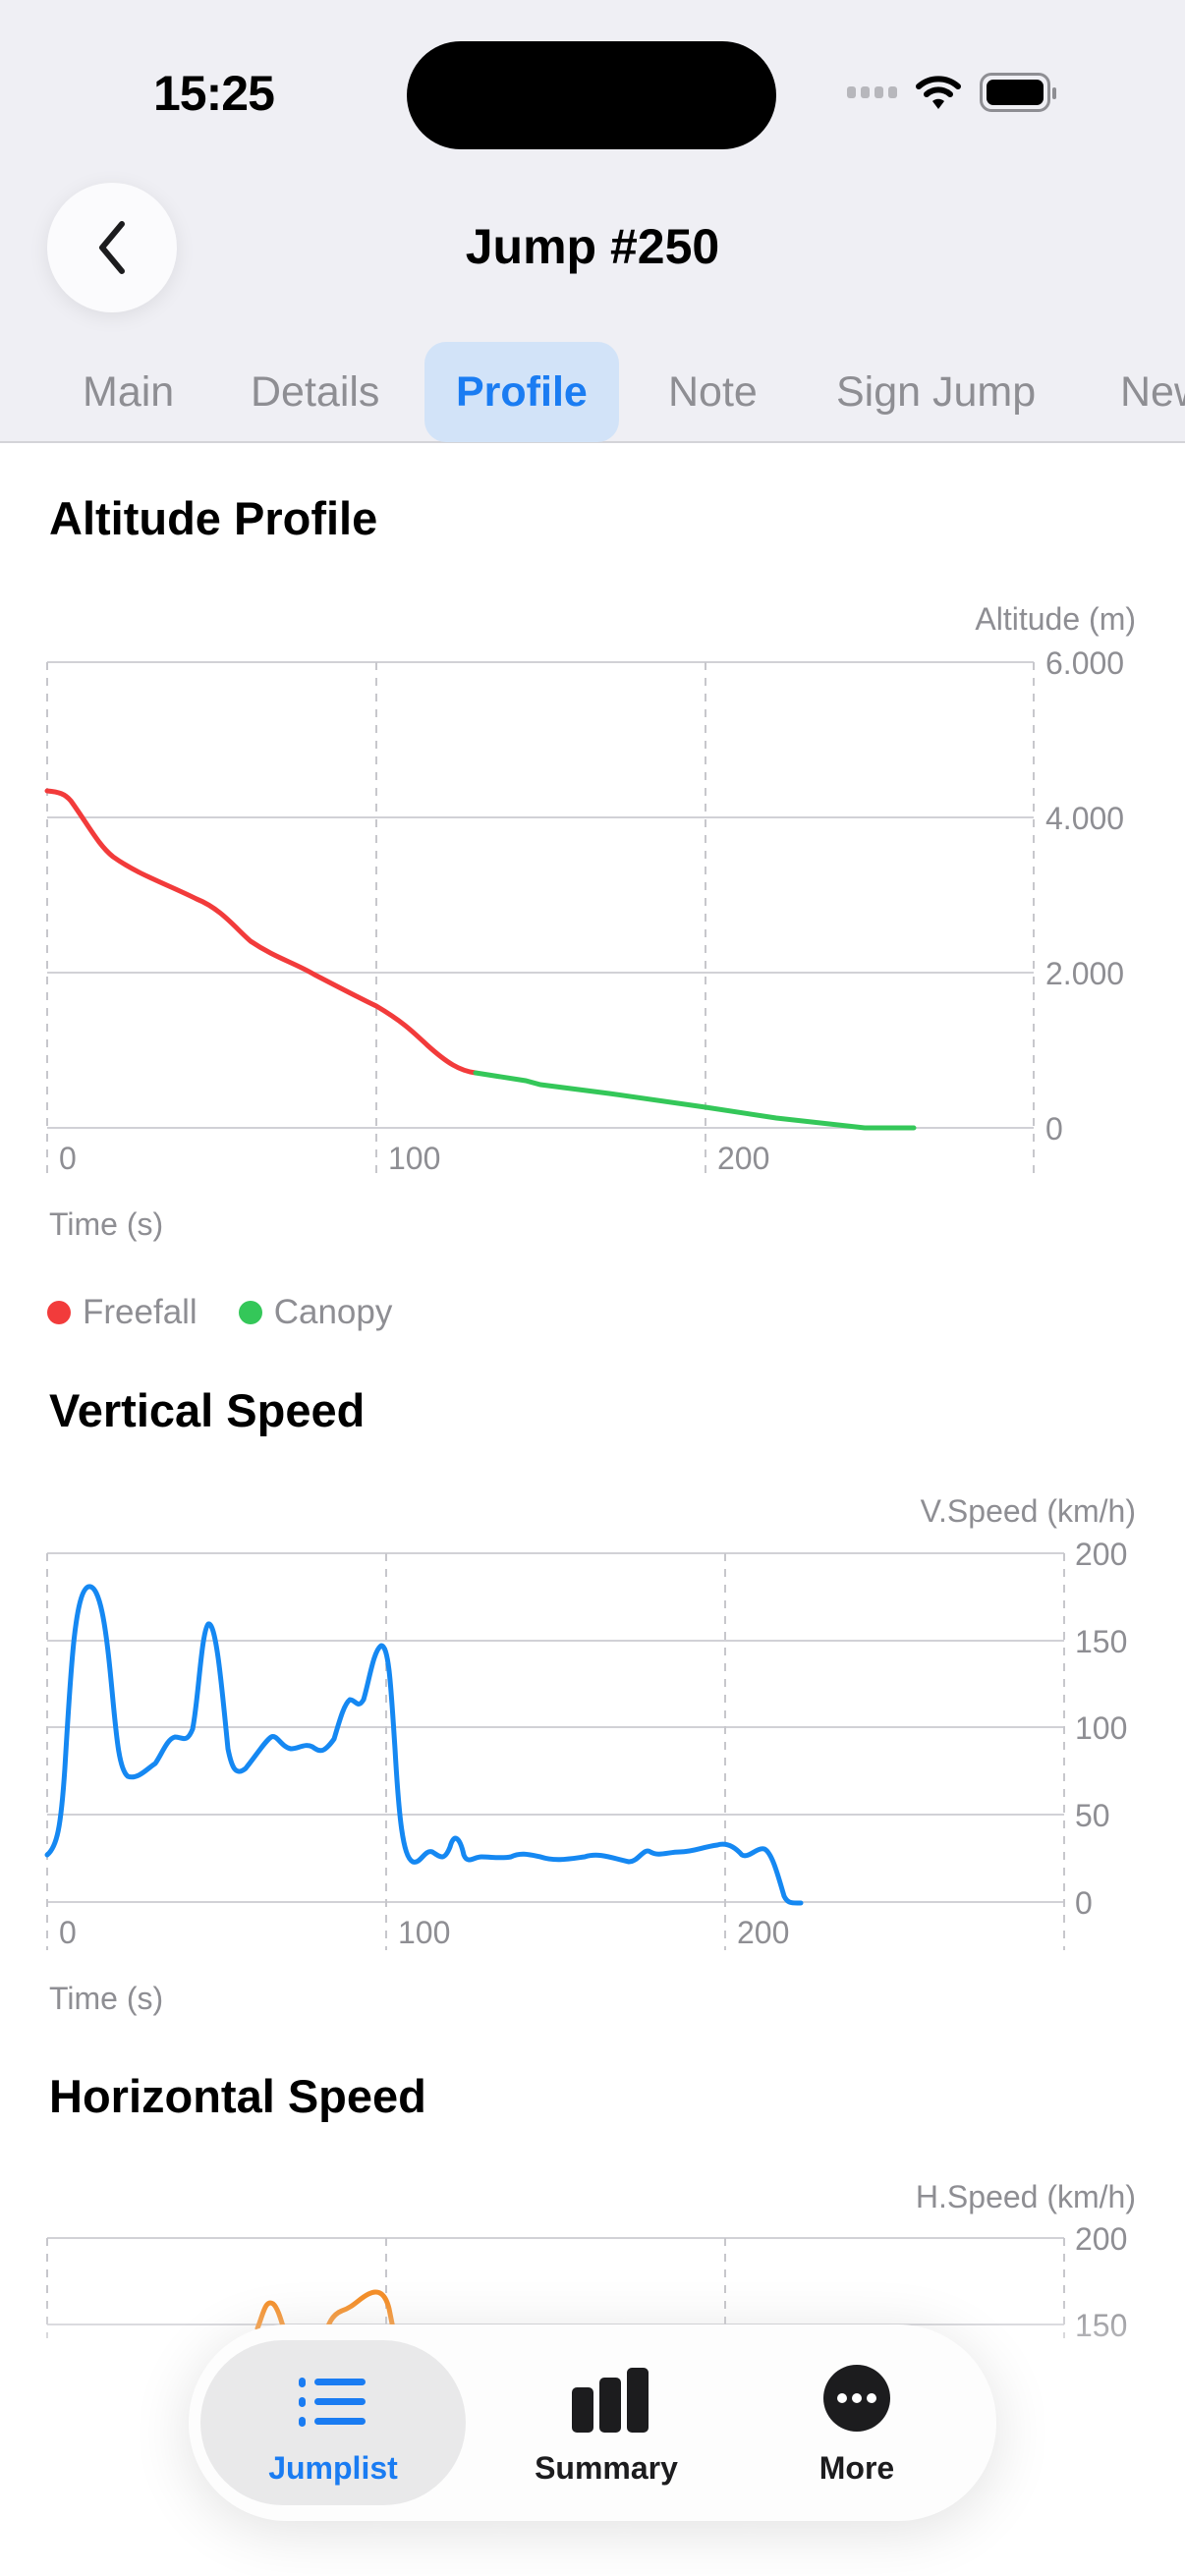  I want to click on canopy-dot-icon, so click(250, 1312).